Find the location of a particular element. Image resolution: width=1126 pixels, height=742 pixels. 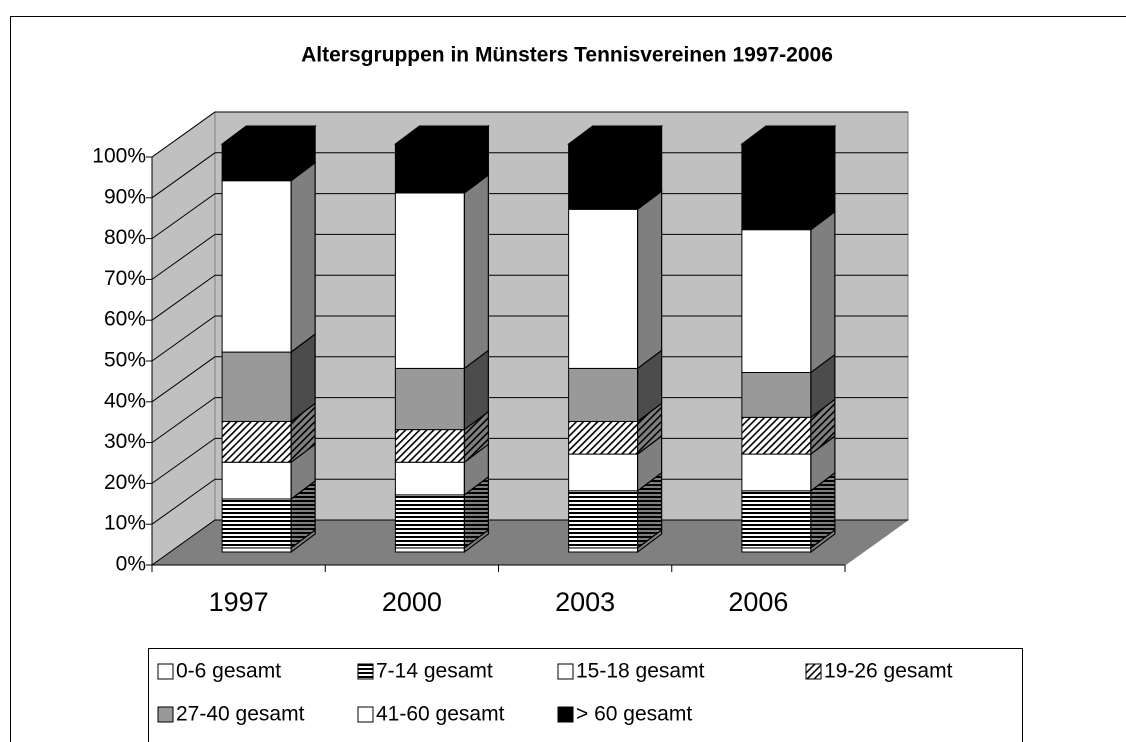

y-tick-label: 20% is located at coordinates (125, 482).